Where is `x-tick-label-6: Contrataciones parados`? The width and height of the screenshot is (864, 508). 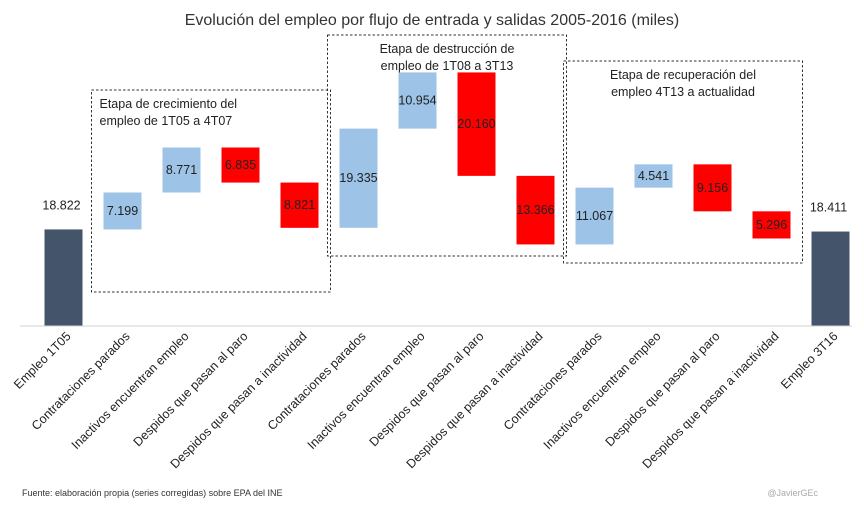
x-tick-label-6: Contrataciones parados is located at coordinates (317, 381).